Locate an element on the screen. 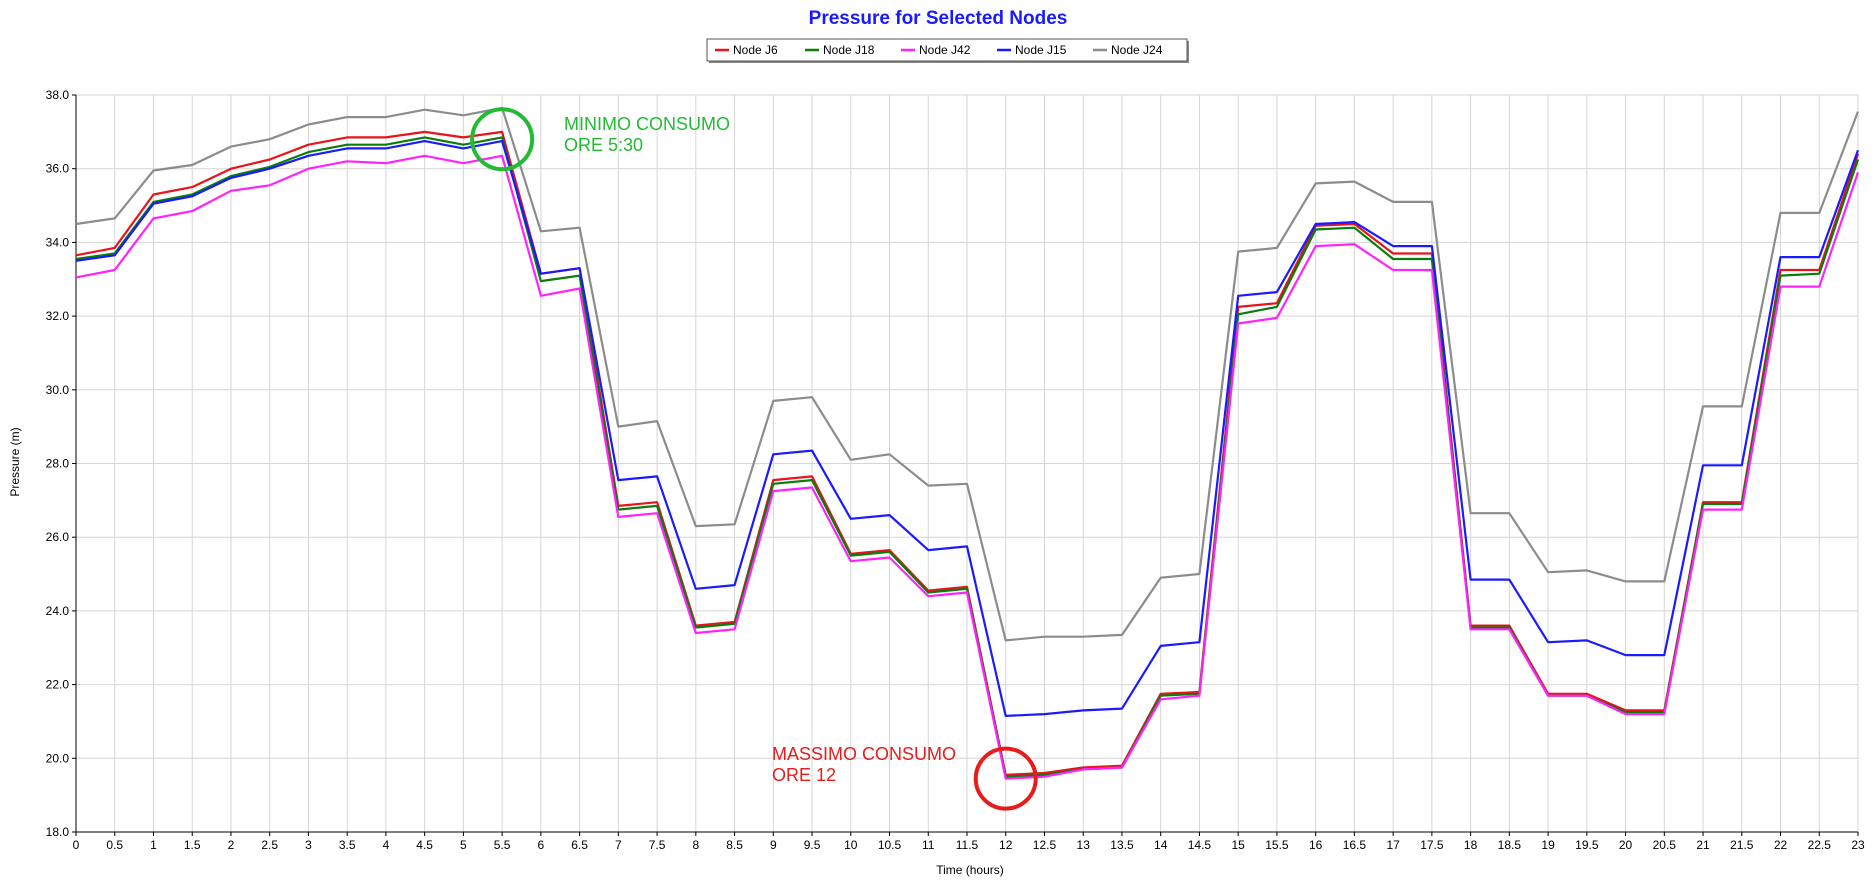 The width and height of the screenshot is (1876, 885). x-tick-label: 8 is located at coordinates (695, 845).